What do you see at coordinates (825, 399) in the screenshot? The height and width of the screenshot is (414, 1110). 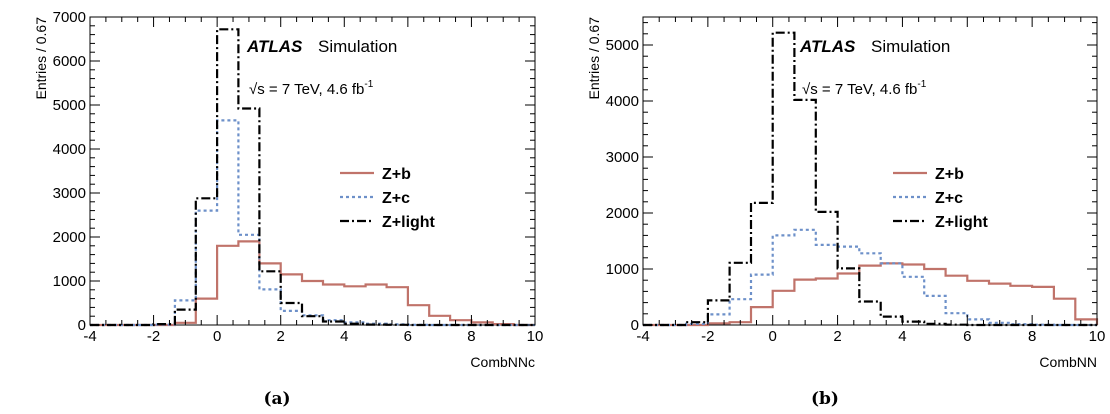 I see `caption-b: (b)` at bounding box center [825, 399].